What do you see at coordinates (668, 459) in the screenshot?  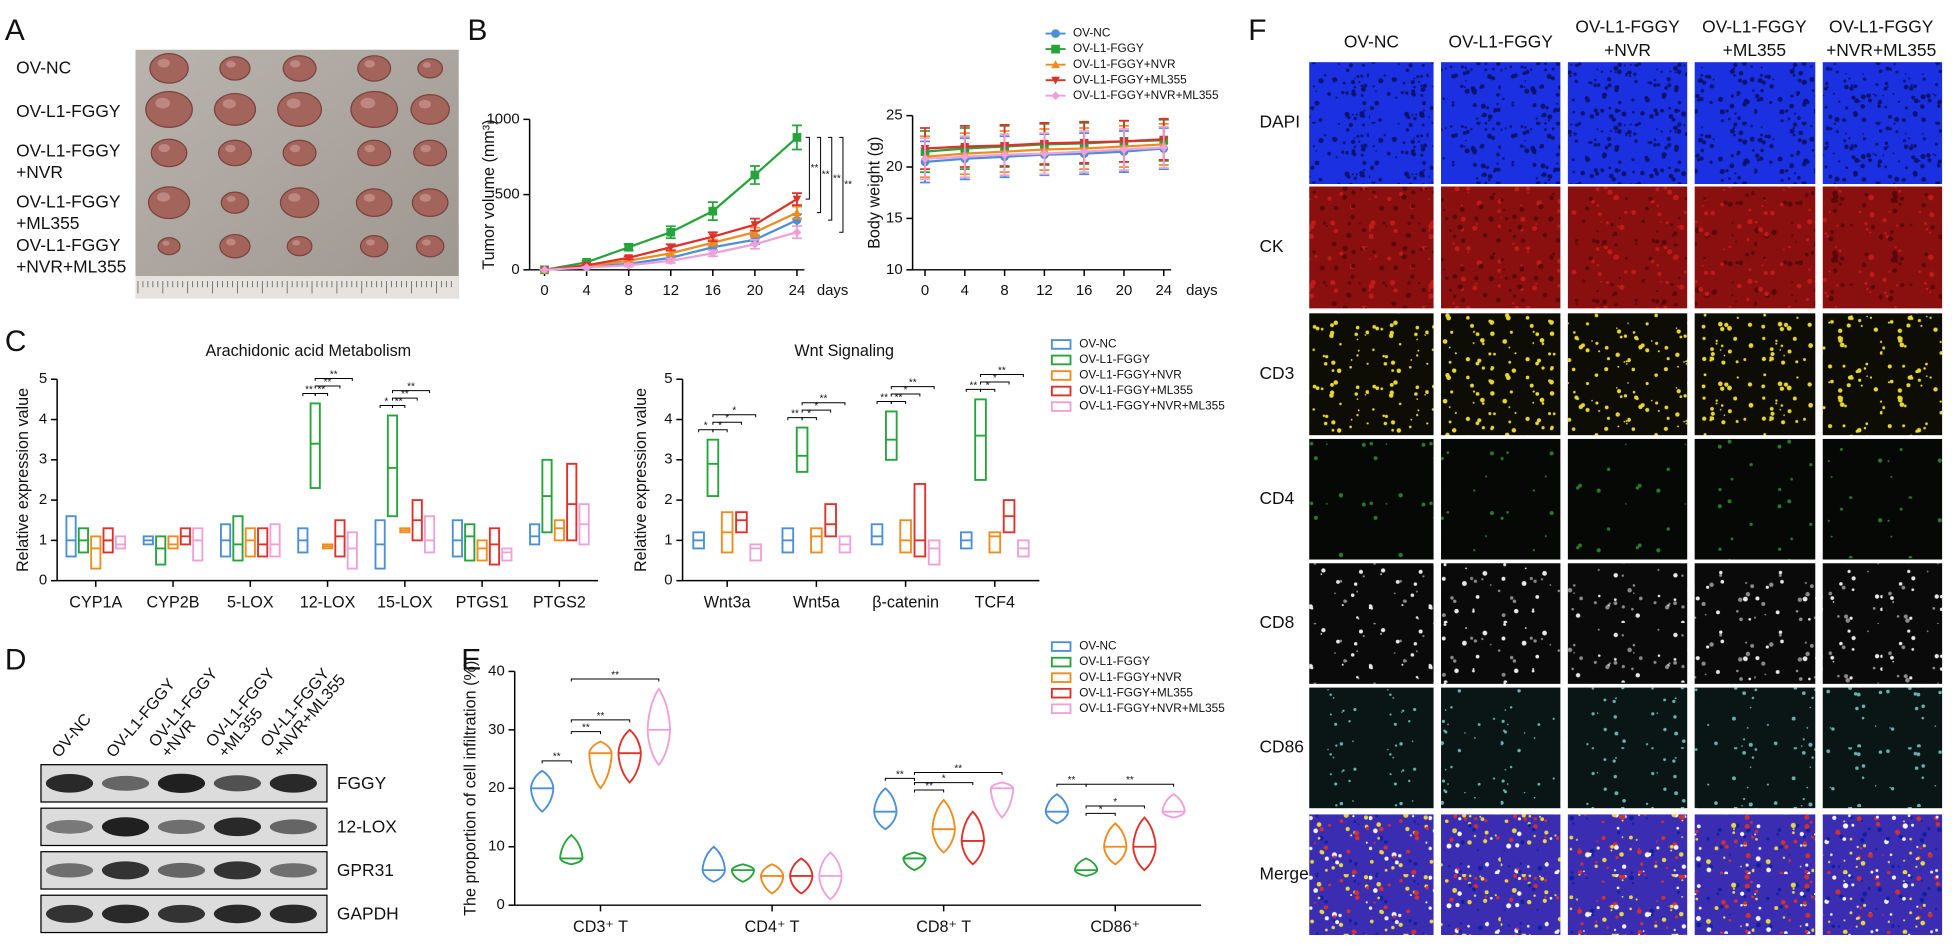 I see `y-tick-label: 3` at bounding box center [668, 459].